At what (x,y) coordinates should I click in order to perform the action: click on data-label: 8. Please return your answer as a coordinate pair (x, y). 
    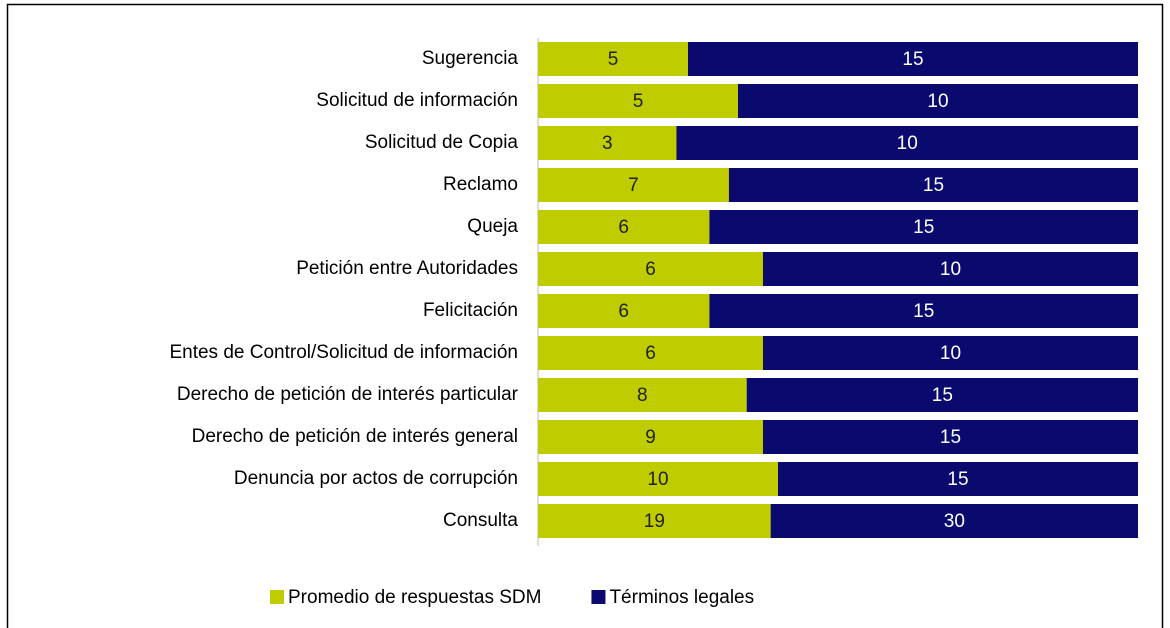
    Looking at the image, I should click on (642, 395).